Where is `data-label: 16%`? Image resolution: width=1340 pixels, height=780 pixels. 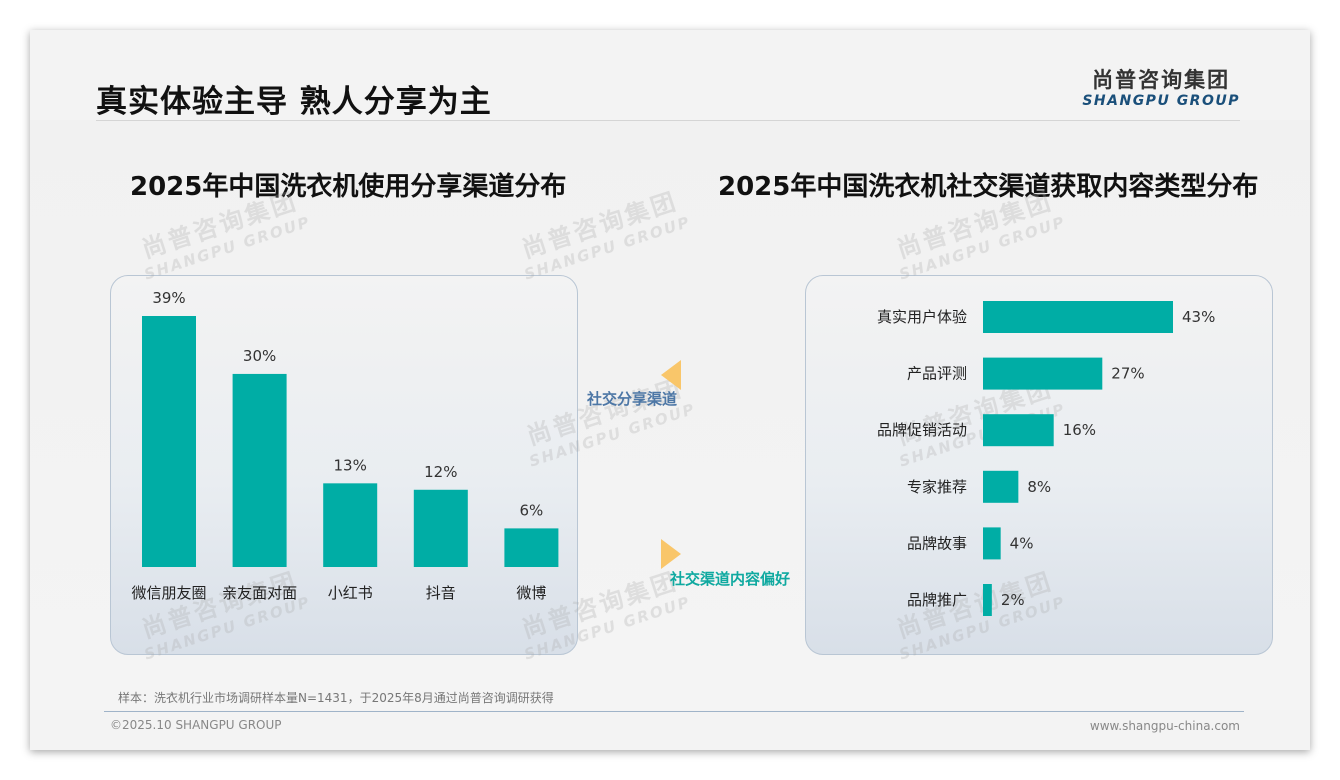 data-label: 16% is located at coordinates (1079, 430).